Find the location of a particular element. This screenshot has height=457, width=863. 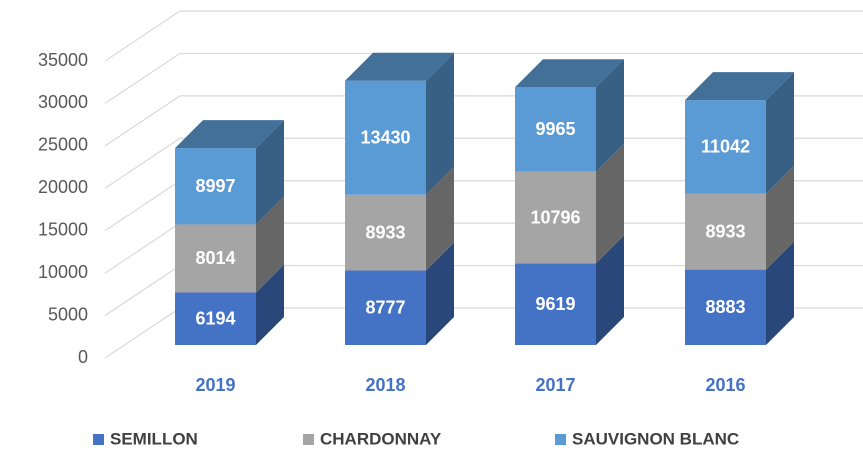

y-tick-label: 5000 is located at coordinates (68, 314).